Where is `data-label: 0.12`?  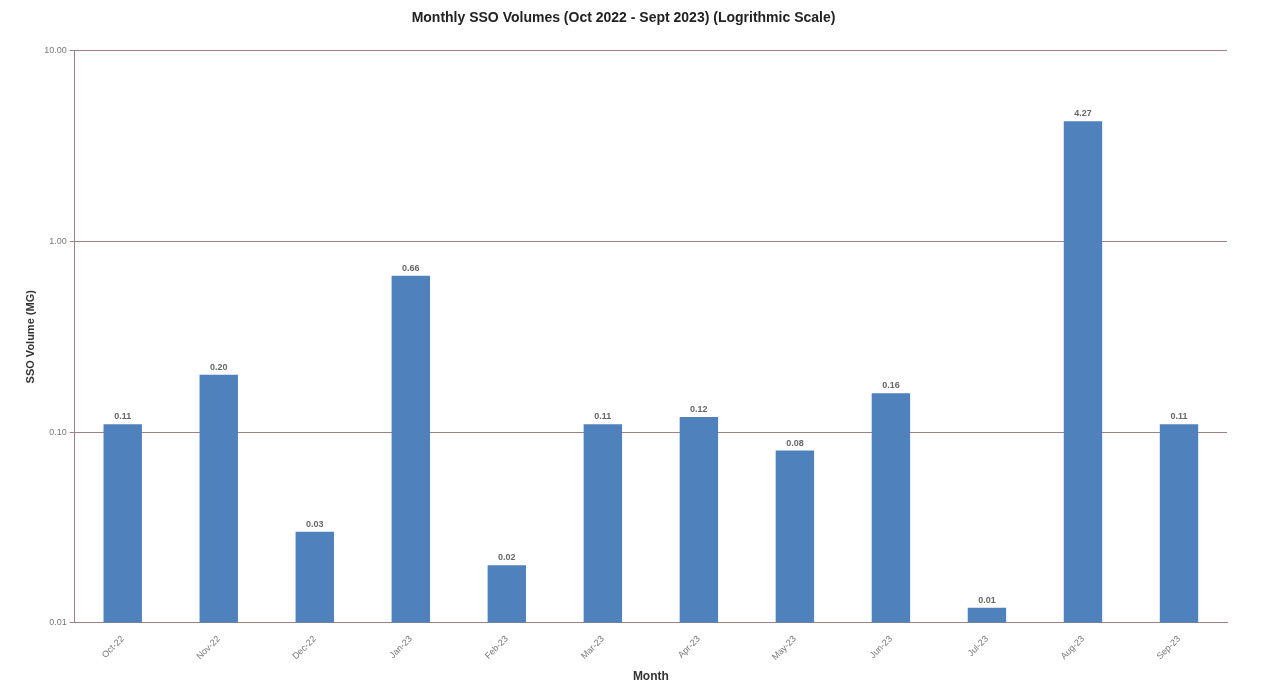
data-label: 0.12 is located at coordinates (699, 408).